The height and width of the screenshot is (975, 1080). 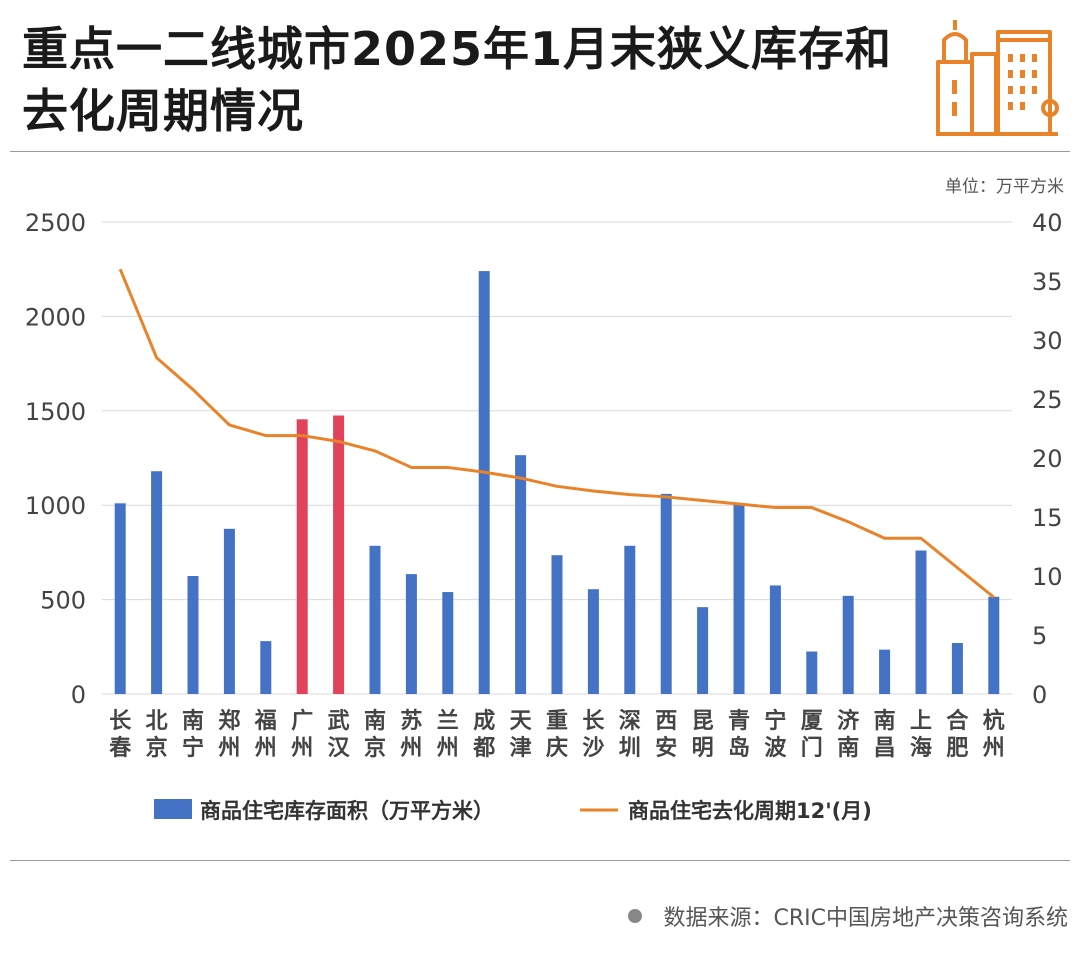 What do you see at coordinates (634, 916) in the screenshot?
I see `bullet-icon` at bounding box center [634, 916].